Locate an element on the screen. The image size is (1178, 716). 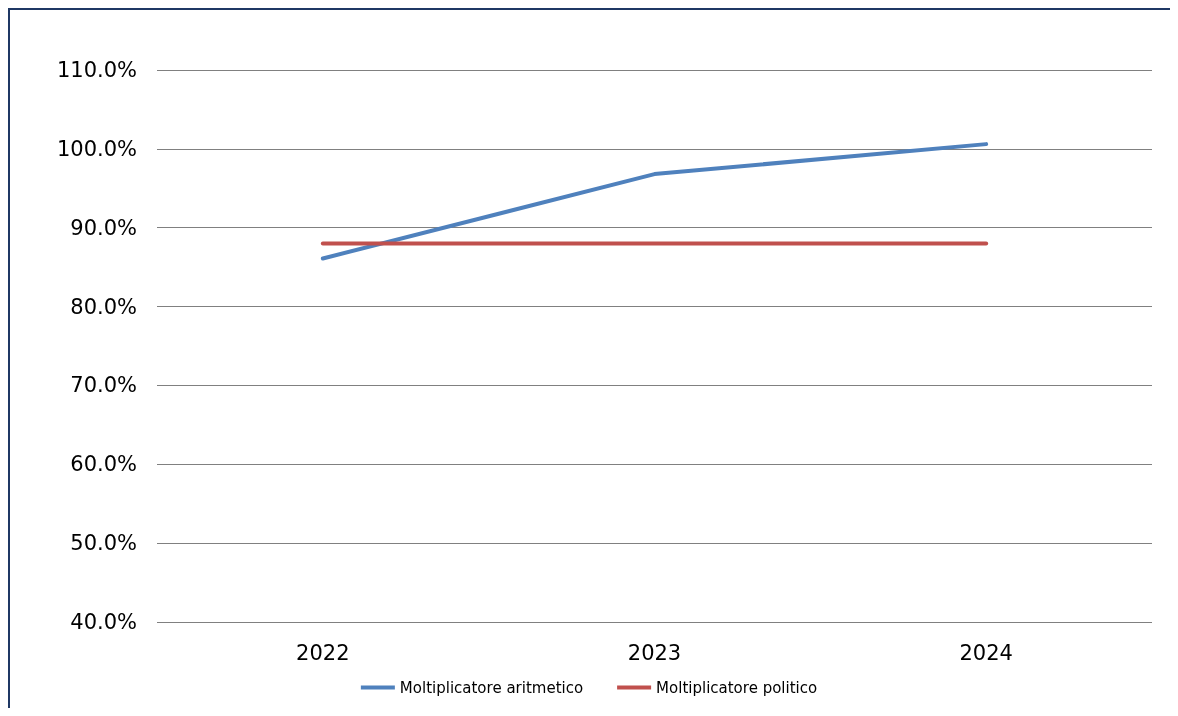
y-tick-label: 110.0% is located at coordinates (96, 70).